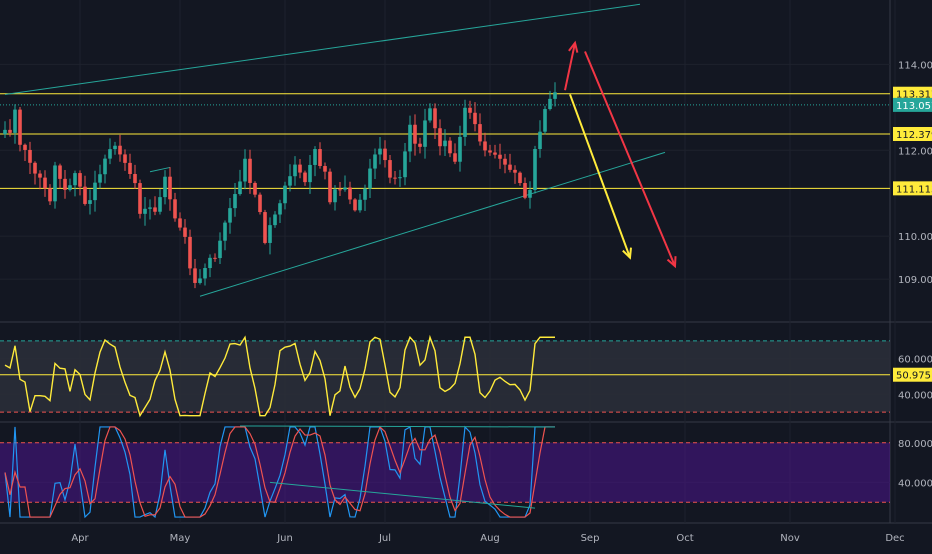  I want to click on current-price-tag: 113.057, so click(912, 104).